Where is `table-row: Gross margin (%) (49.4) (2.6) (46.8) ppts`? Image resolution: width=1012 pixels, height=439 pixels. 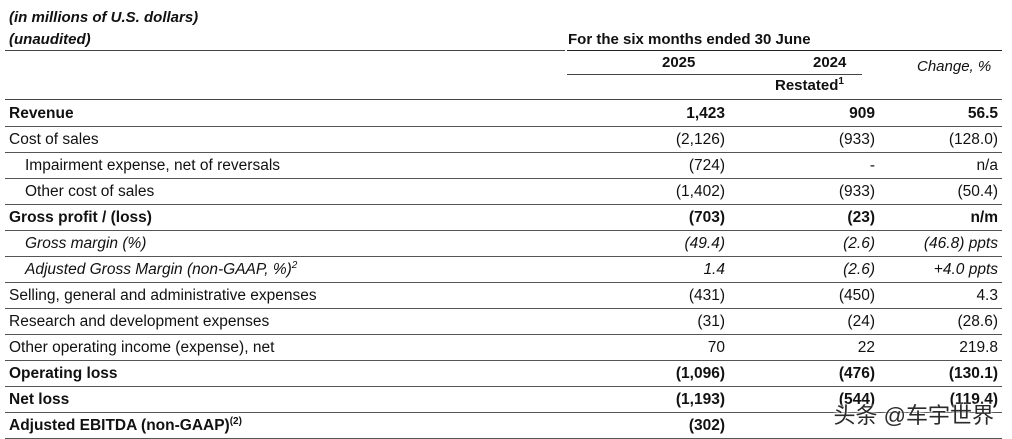
table-row: Gross margin (%) (49.4) (2.6) (46.8) ppts is located at coordinates (503, 243).